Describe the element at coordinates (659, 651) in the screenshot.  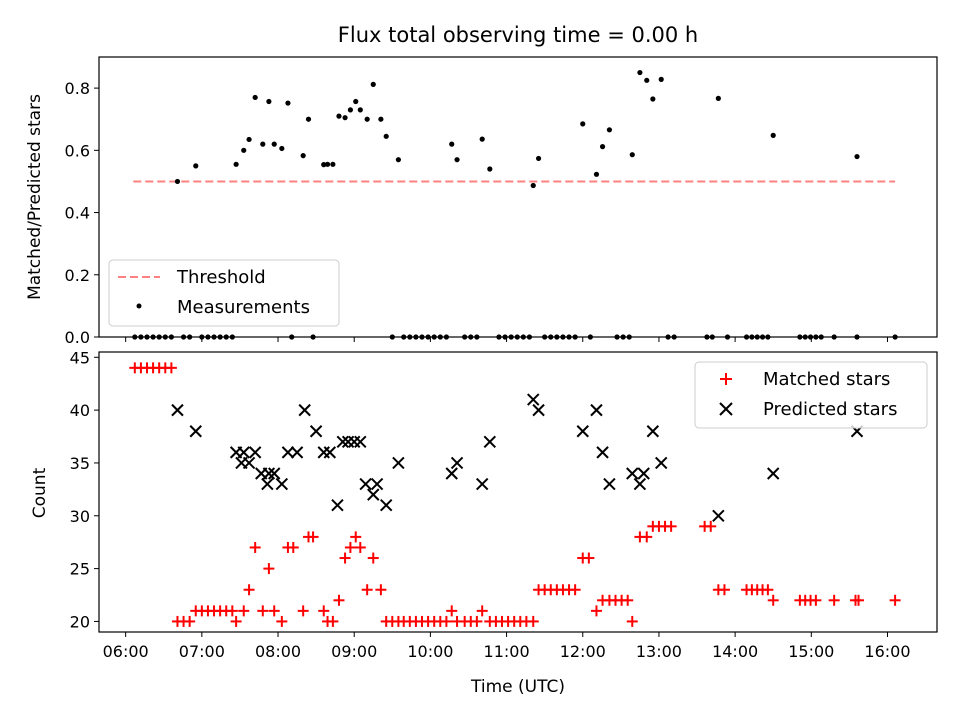
I see `x-tick-label: 13:00` at that location.